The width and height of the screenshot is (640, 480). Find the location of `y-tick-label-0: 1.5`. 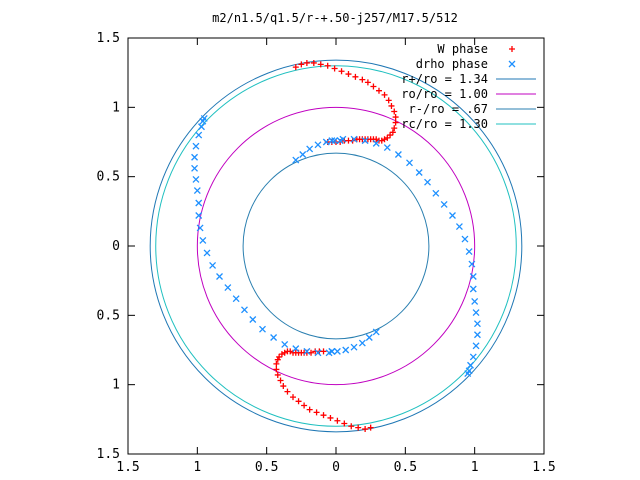

y-tick-label-0: 1.5 is located at coordinates (108, 454).